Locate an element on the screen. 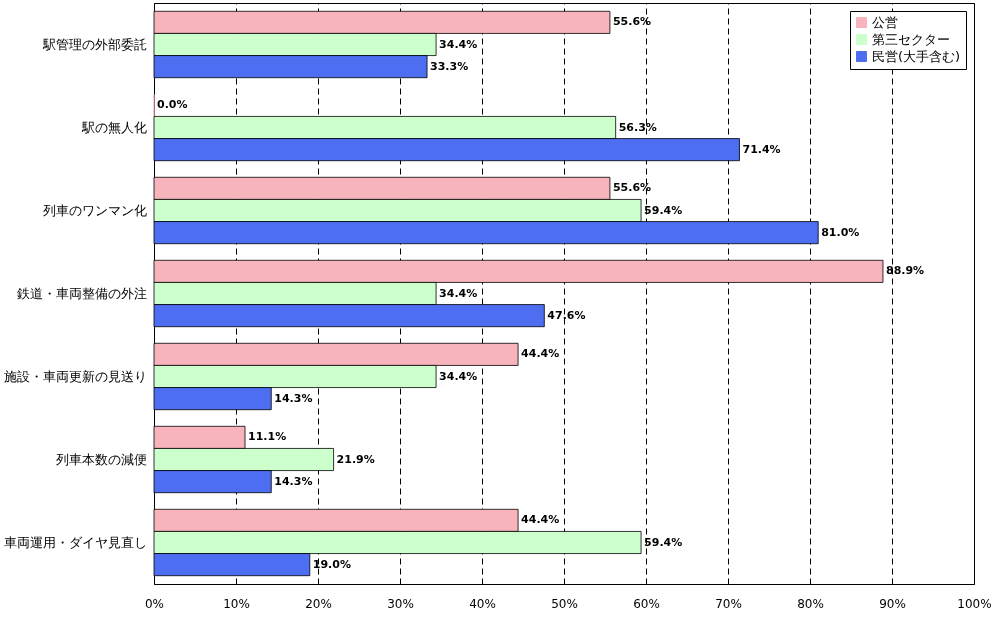 The height and width of the screenshot is (621, 1005). data-label: 71.4% is located at coordinates (761, 149).